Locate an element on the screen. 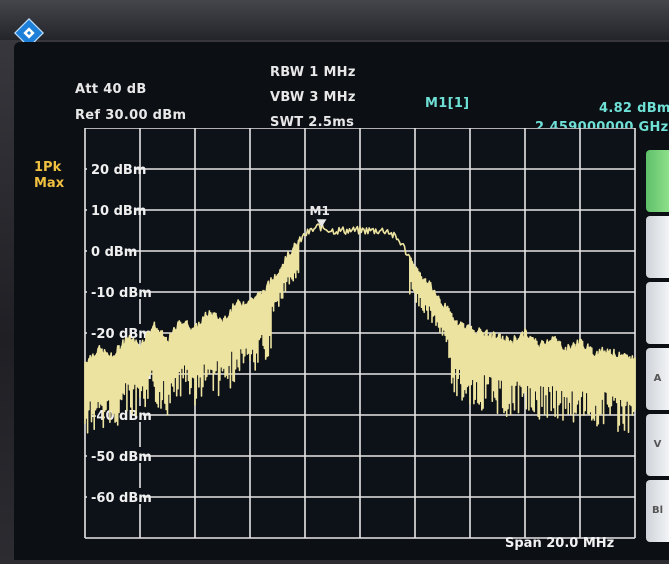 Image resolution: width=669 pixels, height=564 pixels. span-readout: Span 20.0 MHz is located at coordinates (560, 543).